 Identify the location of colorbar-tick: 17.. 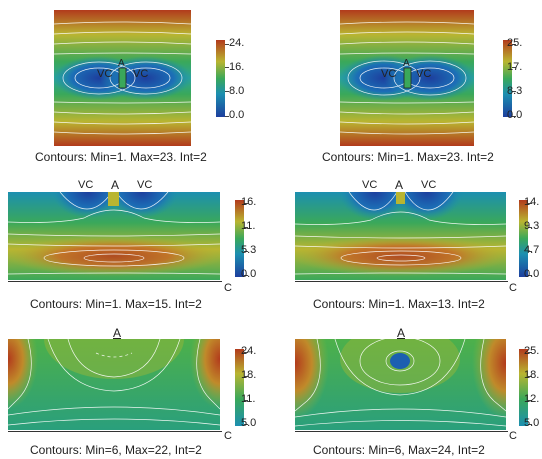
(515, 67).